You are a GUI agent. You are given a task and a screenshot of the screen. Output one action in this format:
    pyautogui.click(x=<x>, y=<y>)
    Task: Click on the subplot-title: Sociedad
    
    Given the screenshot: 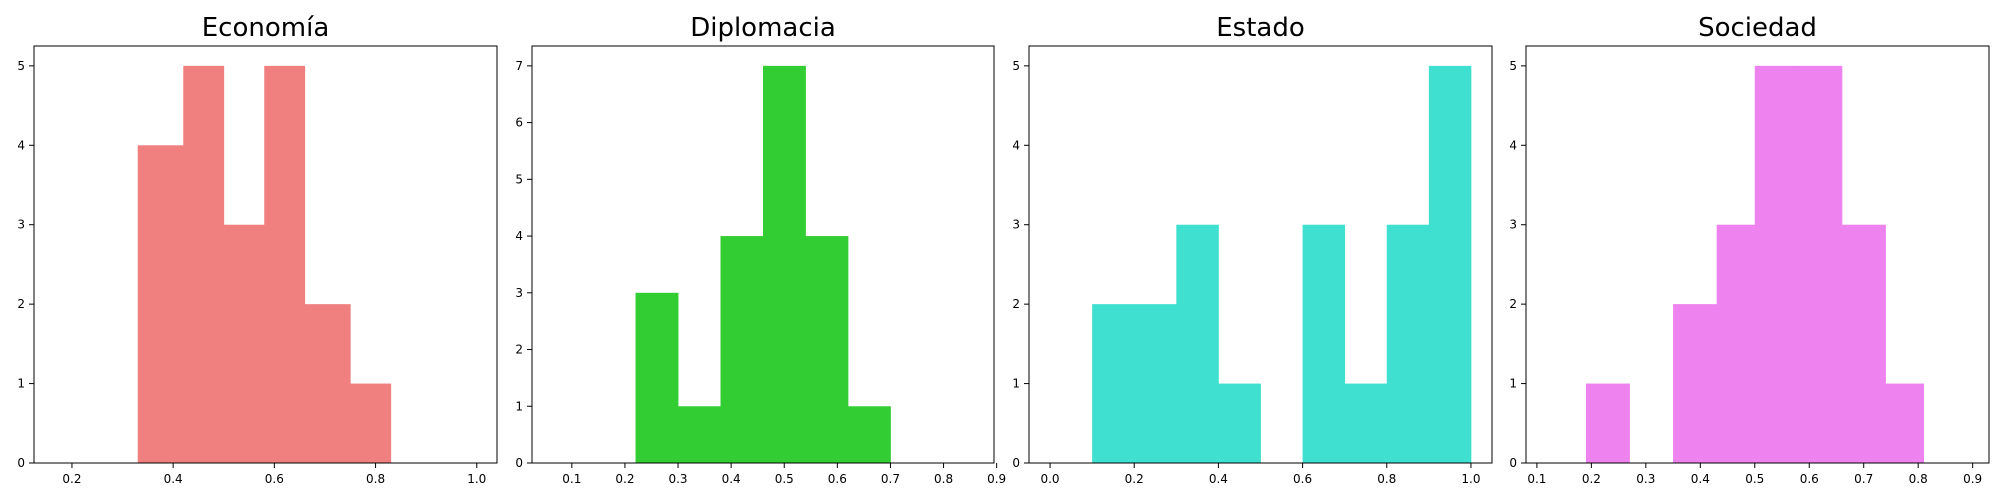 What is the action you would take?
    pyautogui.click(x=1757, y=28)
    